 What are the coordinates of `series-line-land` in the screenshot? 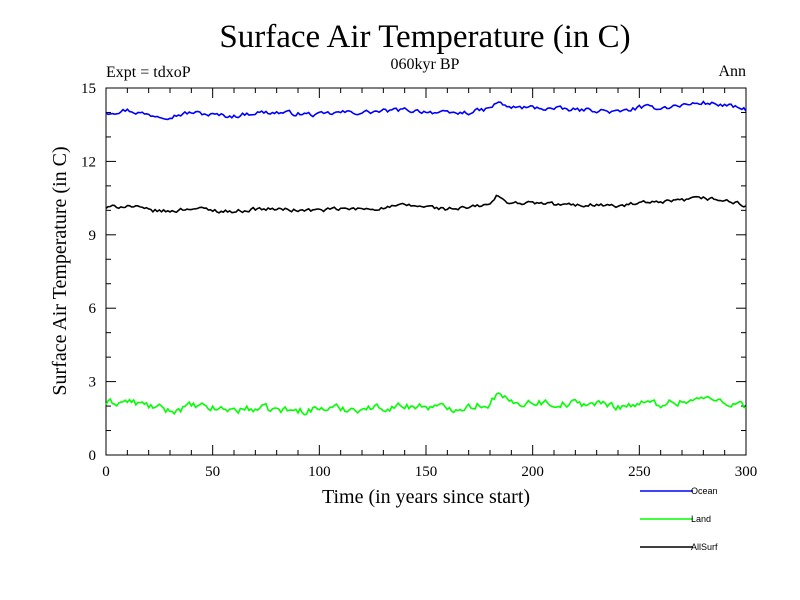 It's located at (426, 404).